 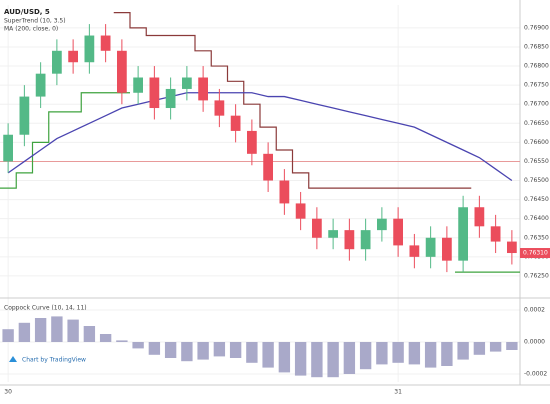 What do you see at coordinates (536, 46) in the screenshot?
I see `y-tick-label: 0.76850` at bounding box center [536, 46].